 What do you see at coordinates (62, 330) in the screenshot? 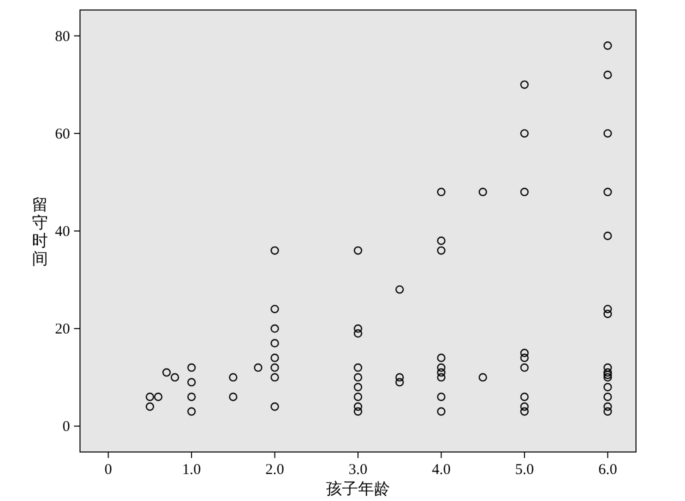
I see `y-tick-label: 20` at bounding box center [62, 330].